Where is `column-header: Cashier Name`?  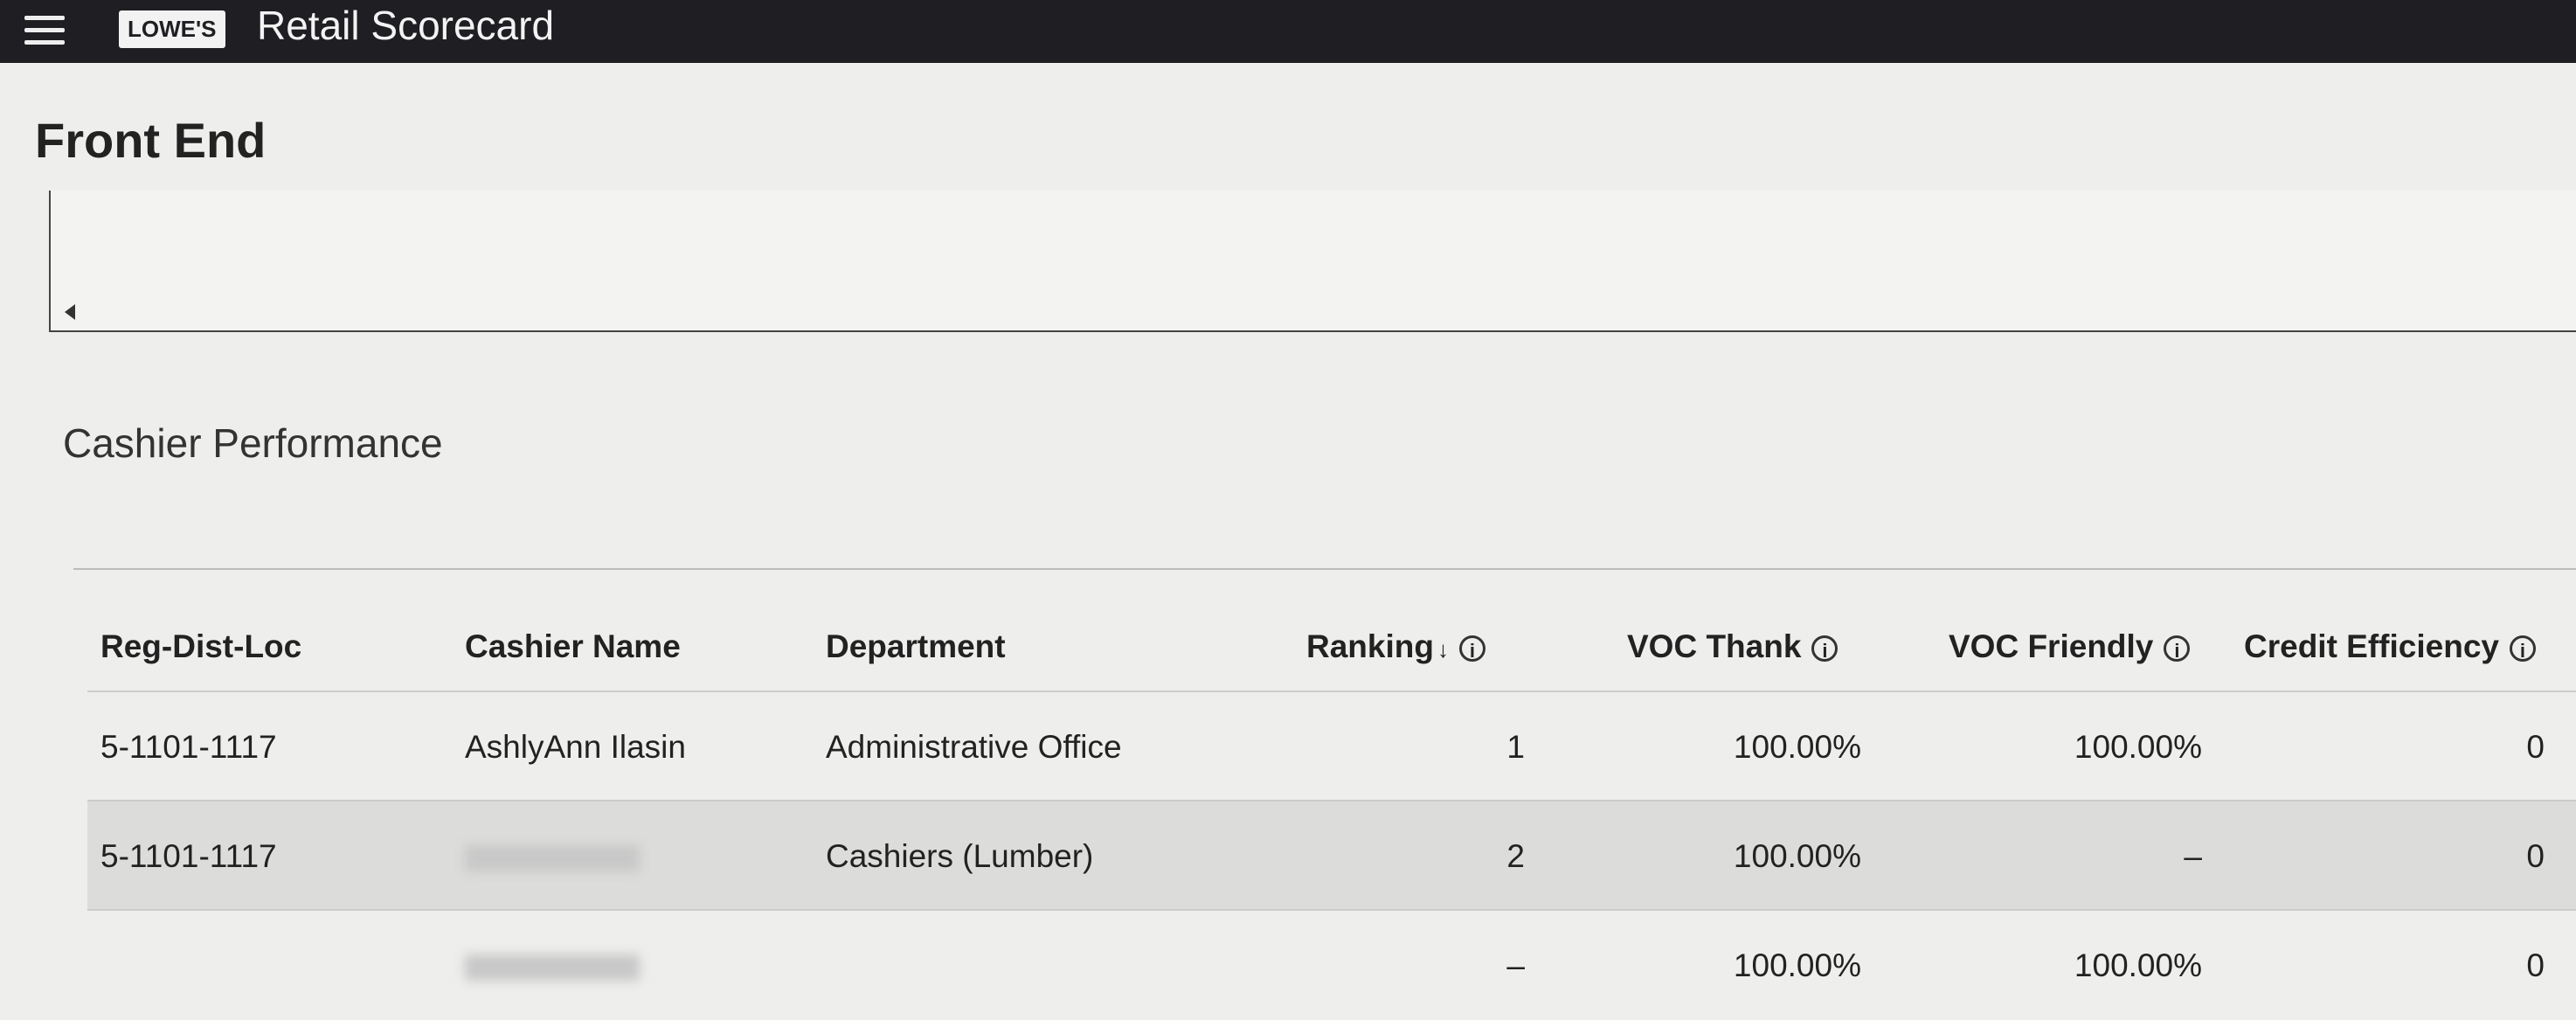 column-header: Cashier Name is located at coordinates (573, 647).